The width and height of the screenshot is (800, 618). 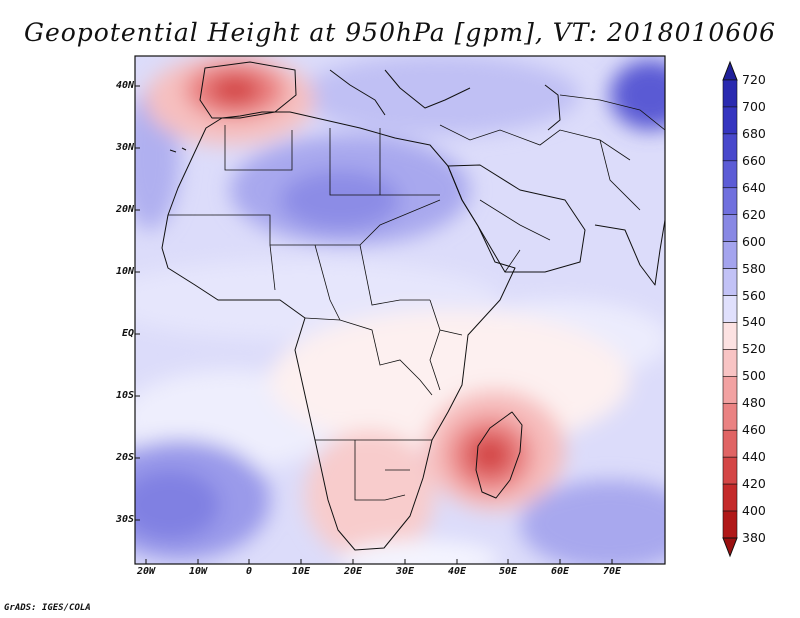 I want to click on colorbar-label: 380, so click(x=754, y=537).